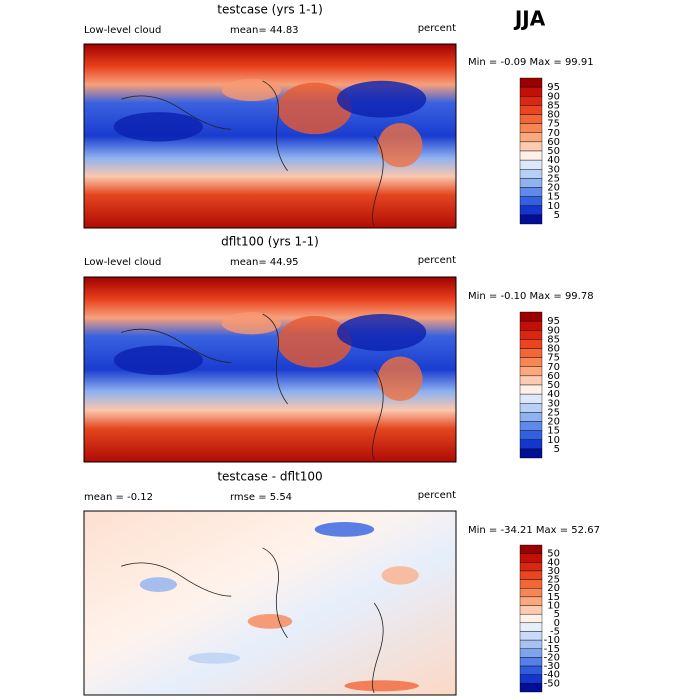 This screenshot has width=700, height=700. What do you see at coordinates (552, 640) in the screenshot?
I see `colorbar-label: -10` at bounding box center [552, 640].